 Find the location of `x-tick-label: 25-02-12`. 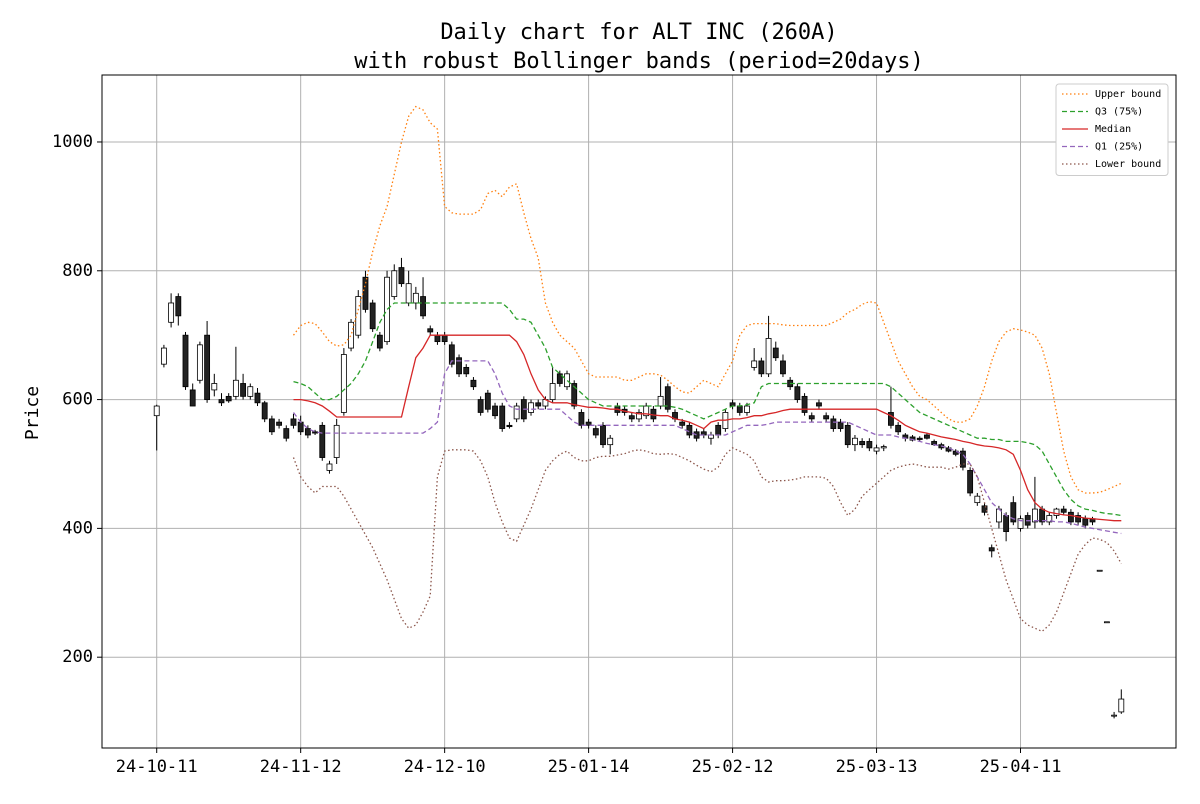

x-tick-label: 25-02-12 is located at coordinates (733, 767).